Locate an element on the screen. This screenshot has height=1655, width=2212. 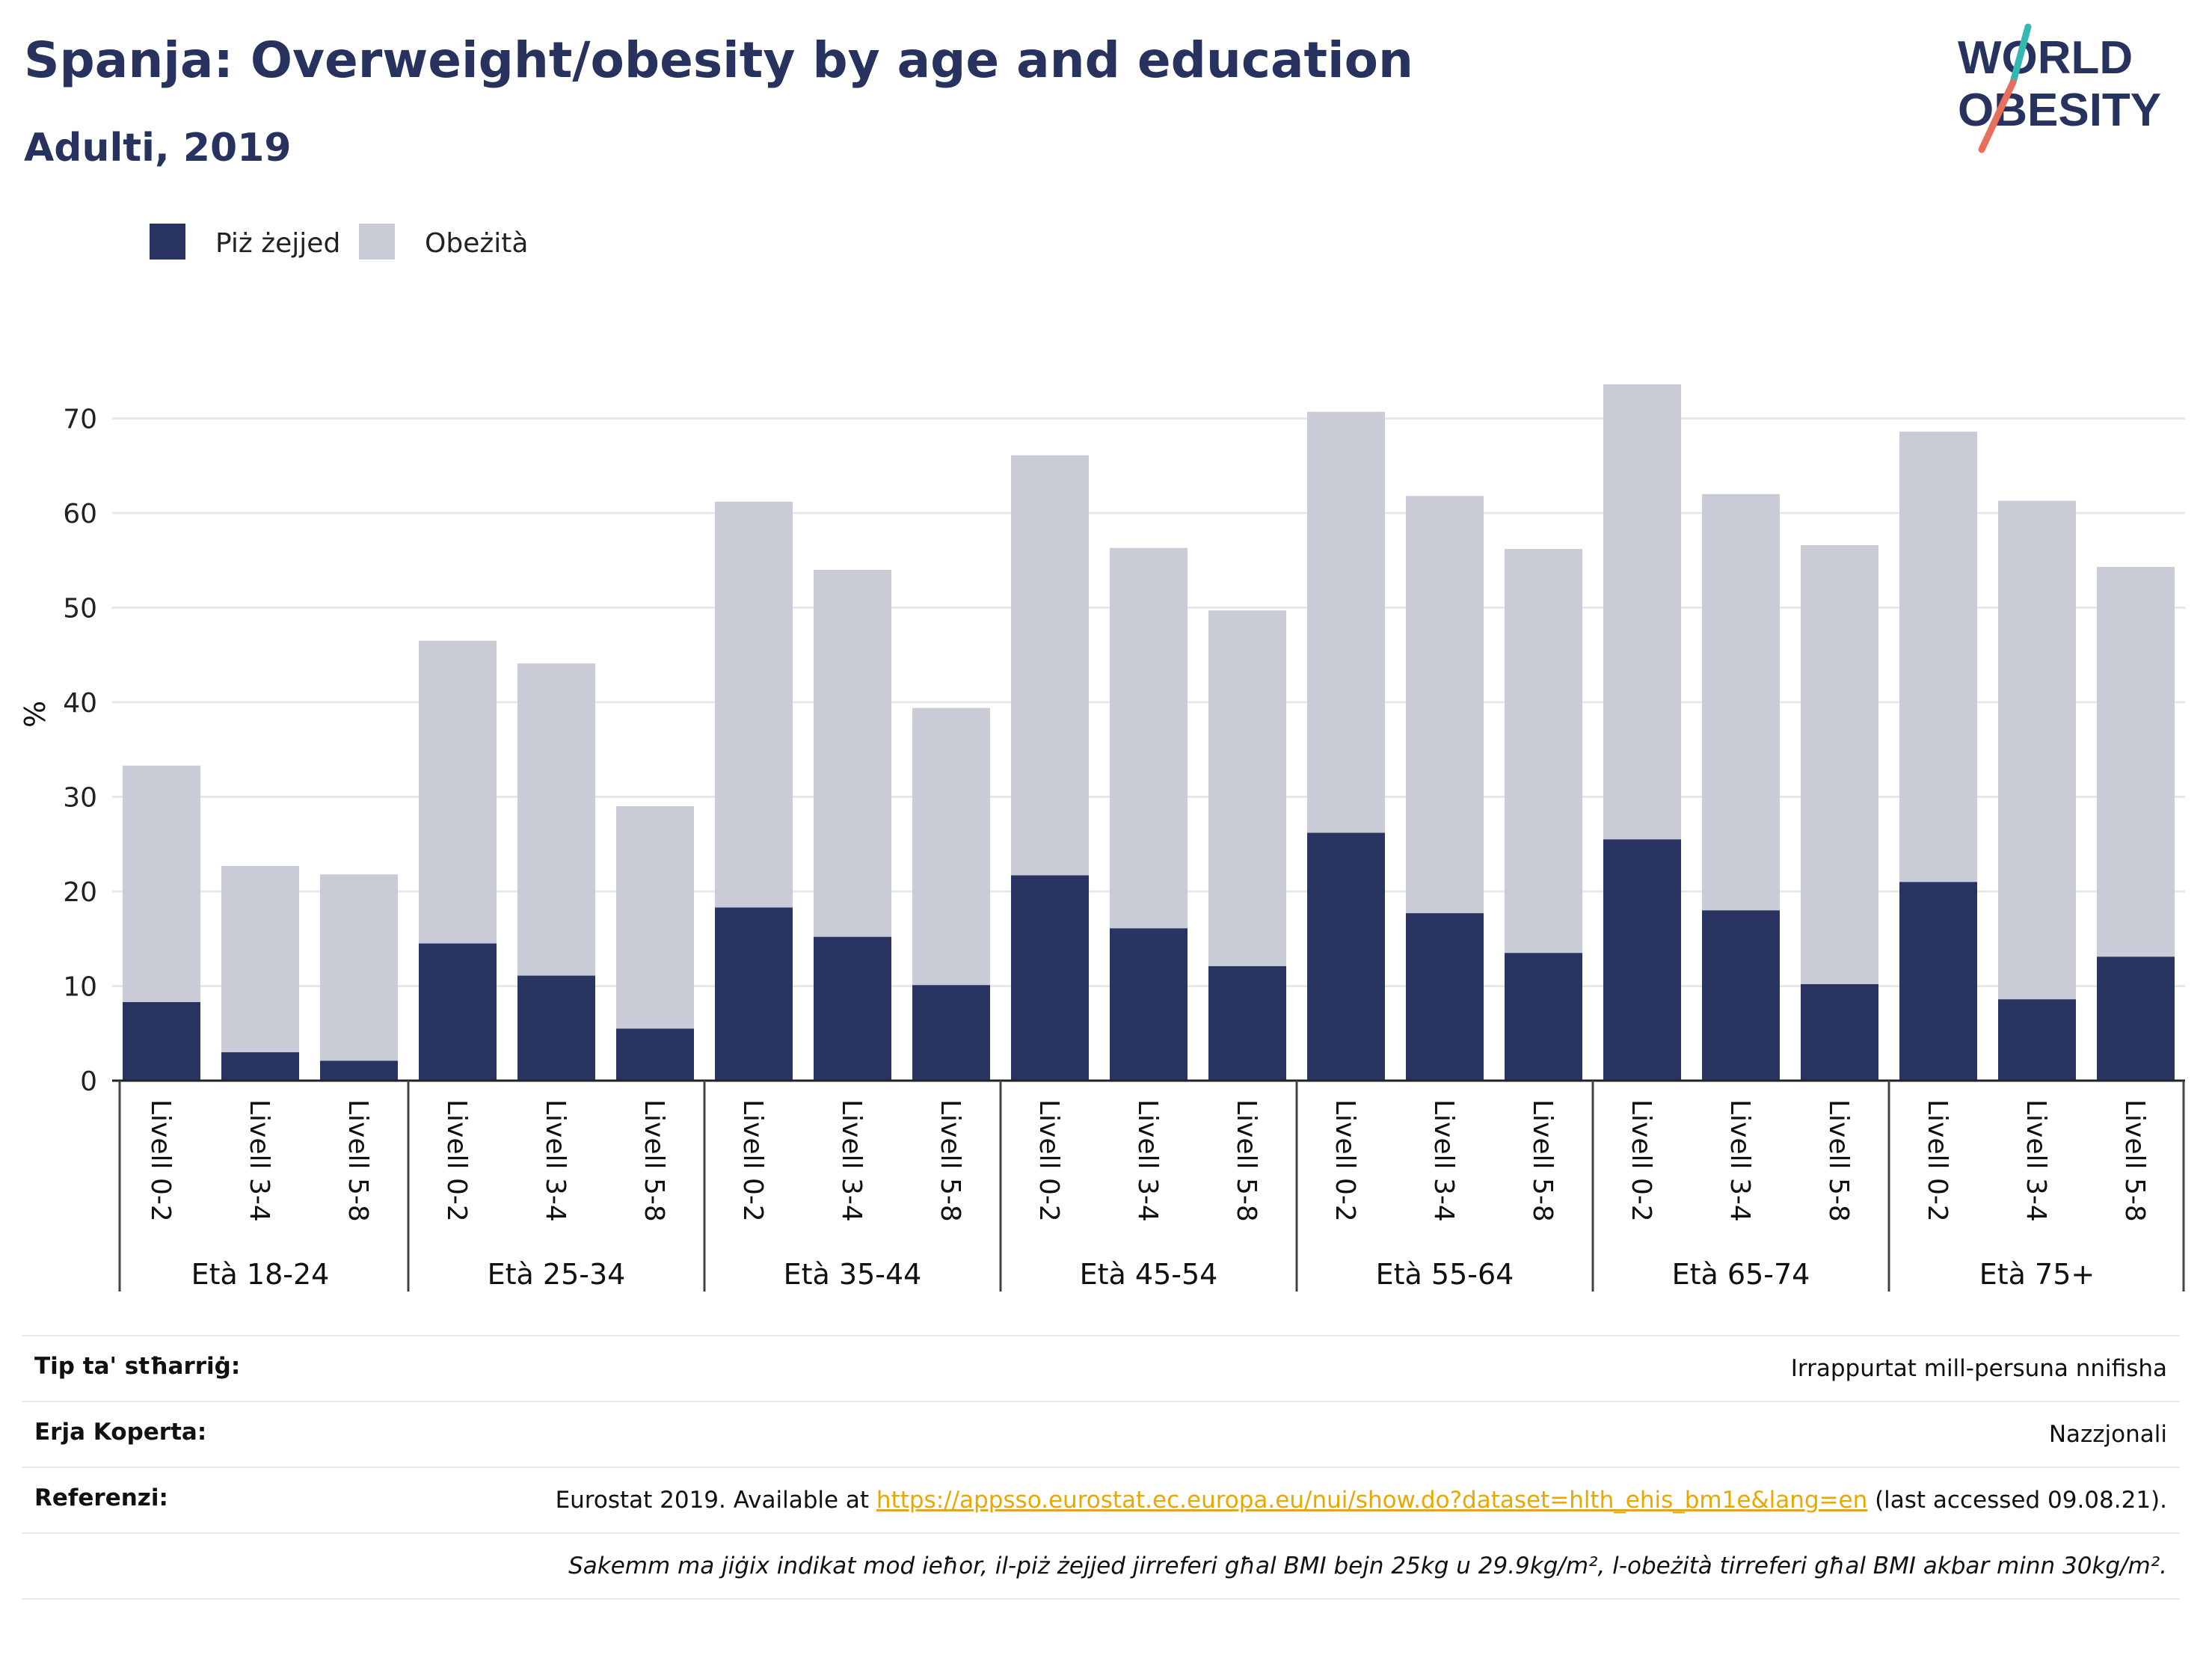
reference-suffix: (last accessed 09.08.21). is located at coordinates (2017, 1500).